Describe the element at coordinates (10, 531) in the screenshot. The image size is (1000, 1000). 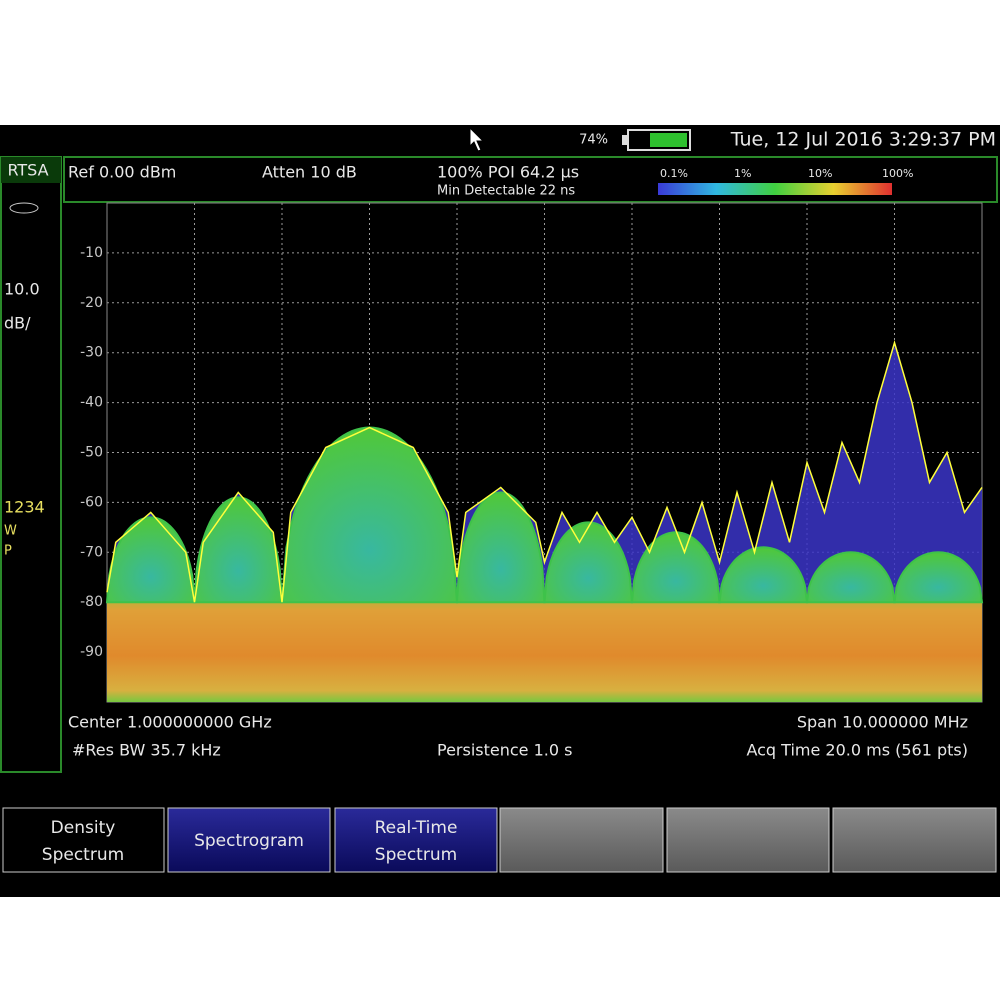
I see `trace-w: W` at that location.